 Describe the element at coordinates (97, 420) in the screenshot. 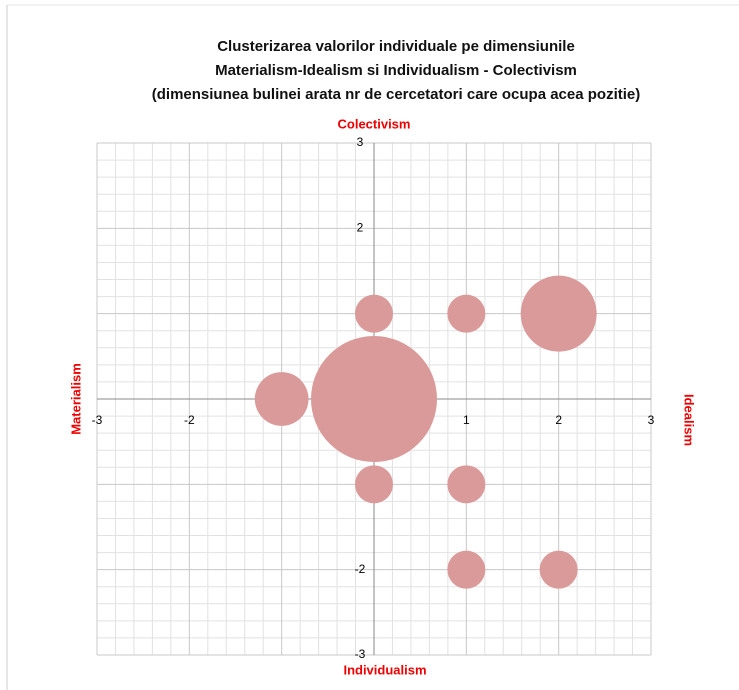

I see `x-tick-label: -3` at that location.